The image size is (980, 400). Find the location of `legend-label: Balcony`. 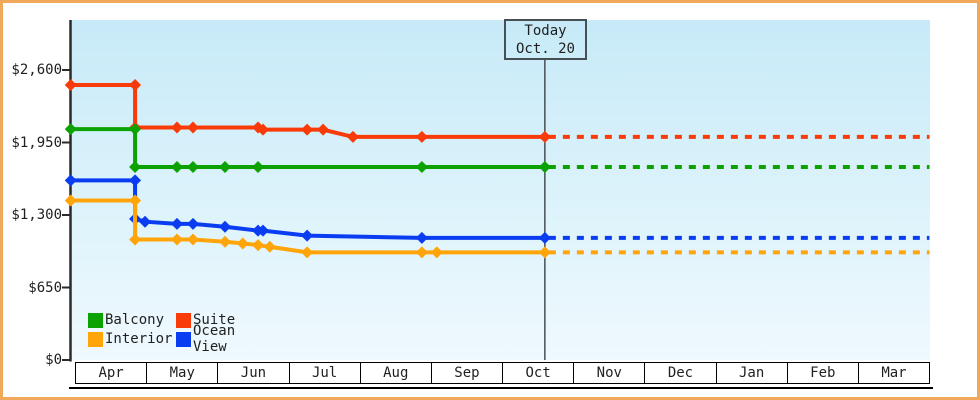

legend-label: Balcony is located at coordinates (135, 320).